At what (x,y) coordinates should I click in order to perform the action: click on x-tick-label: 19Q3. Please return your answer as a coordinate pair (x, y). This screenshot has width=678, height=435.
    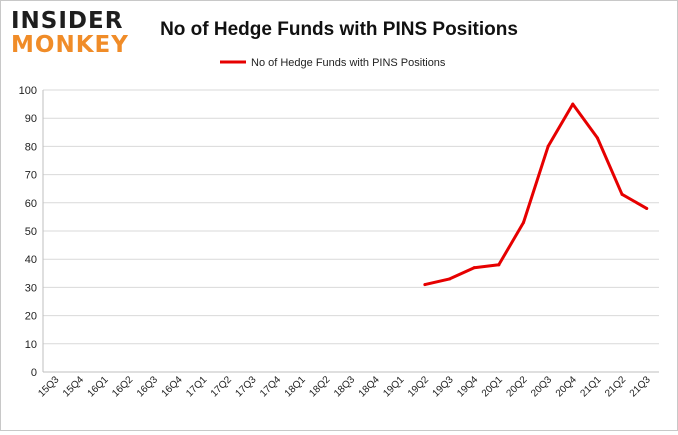
    Looking at the image, I should click on (443, 386).